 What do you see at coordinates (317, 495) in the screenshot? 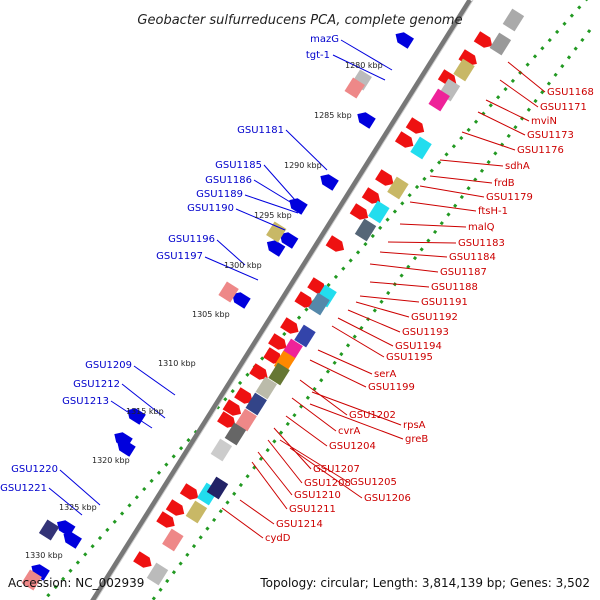
I see `gene-label-right: GSU1210` at bounding box center [317, 495].